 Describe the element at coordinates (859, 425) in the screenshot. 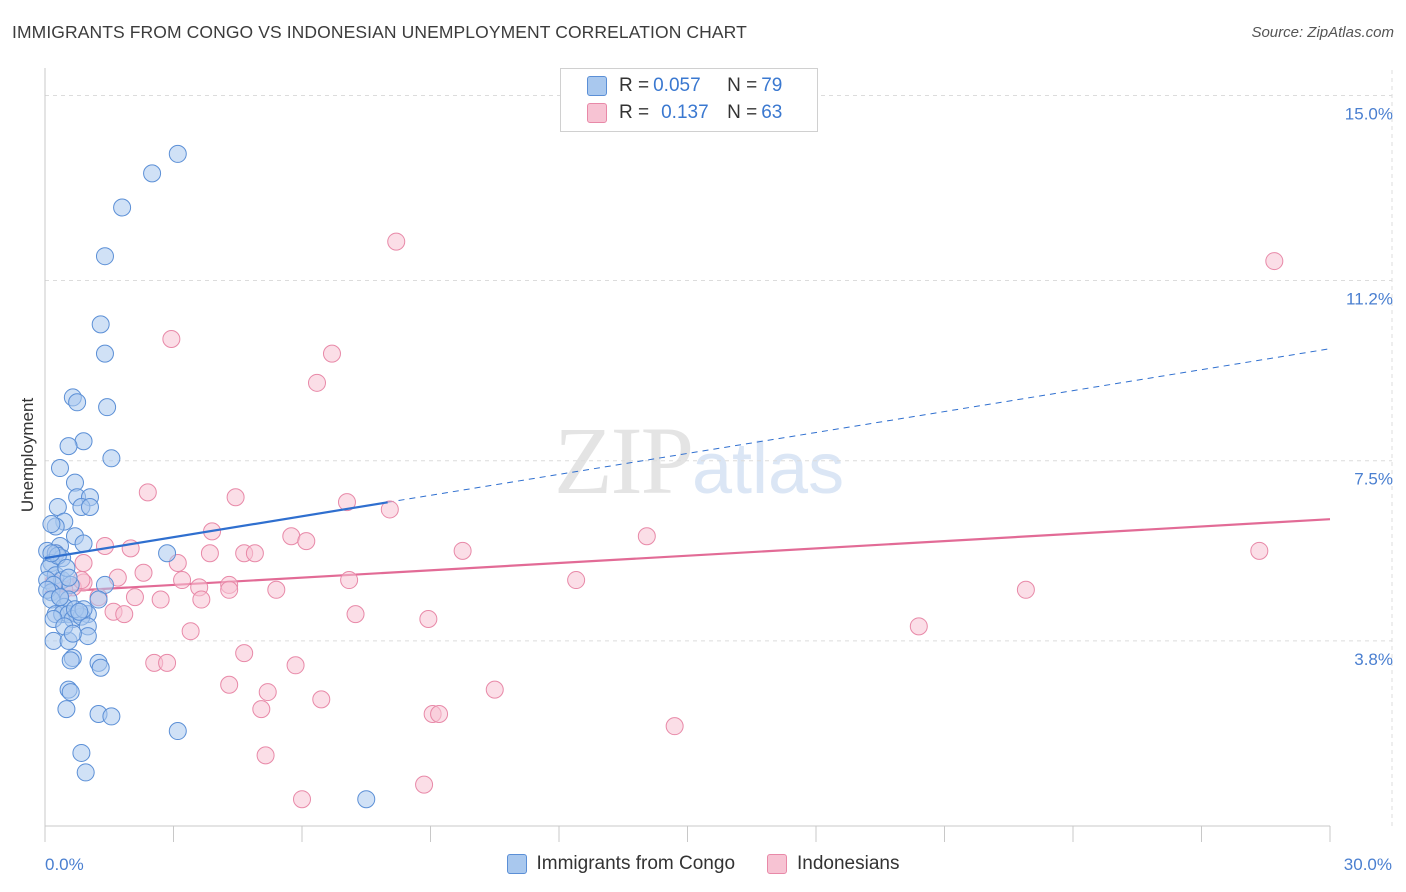

I see `congo-trend-extension` at that location.